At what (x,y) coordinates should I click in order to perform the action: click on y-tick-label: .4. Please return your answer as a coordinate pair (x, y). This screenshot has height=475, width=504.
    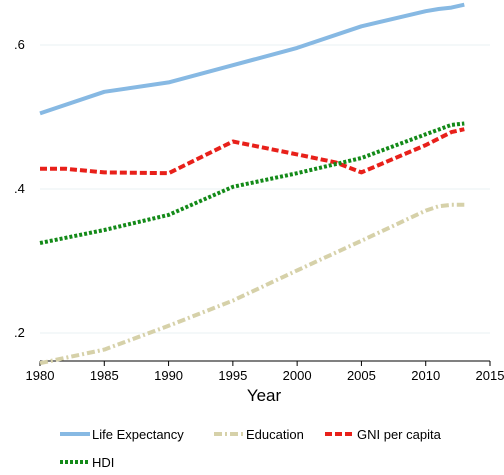
    Looking at the image, I should click on (19, 188).